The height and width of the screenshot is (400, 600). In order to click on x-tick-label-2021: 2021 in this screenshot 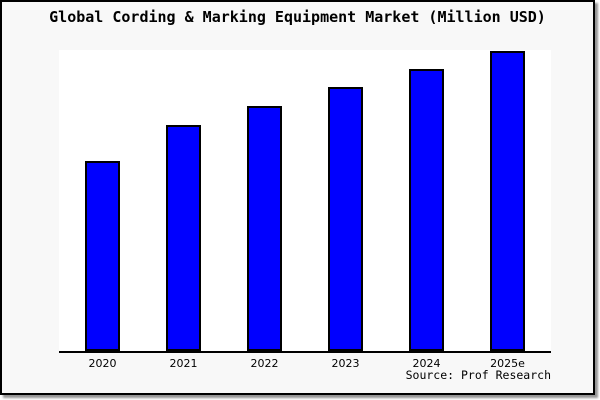, I will do `click(183, 363)`.